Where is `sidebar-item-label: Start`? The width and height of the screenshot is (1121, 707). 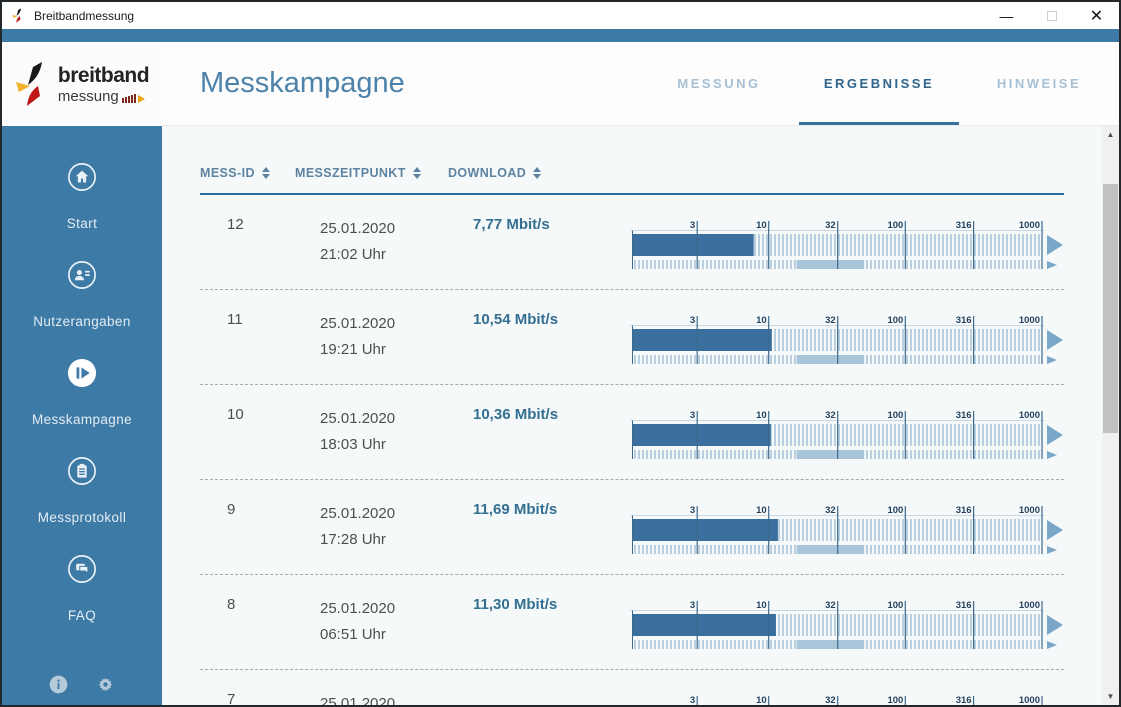
sidebar-item-label: Start is located at coordinates (82, 223).